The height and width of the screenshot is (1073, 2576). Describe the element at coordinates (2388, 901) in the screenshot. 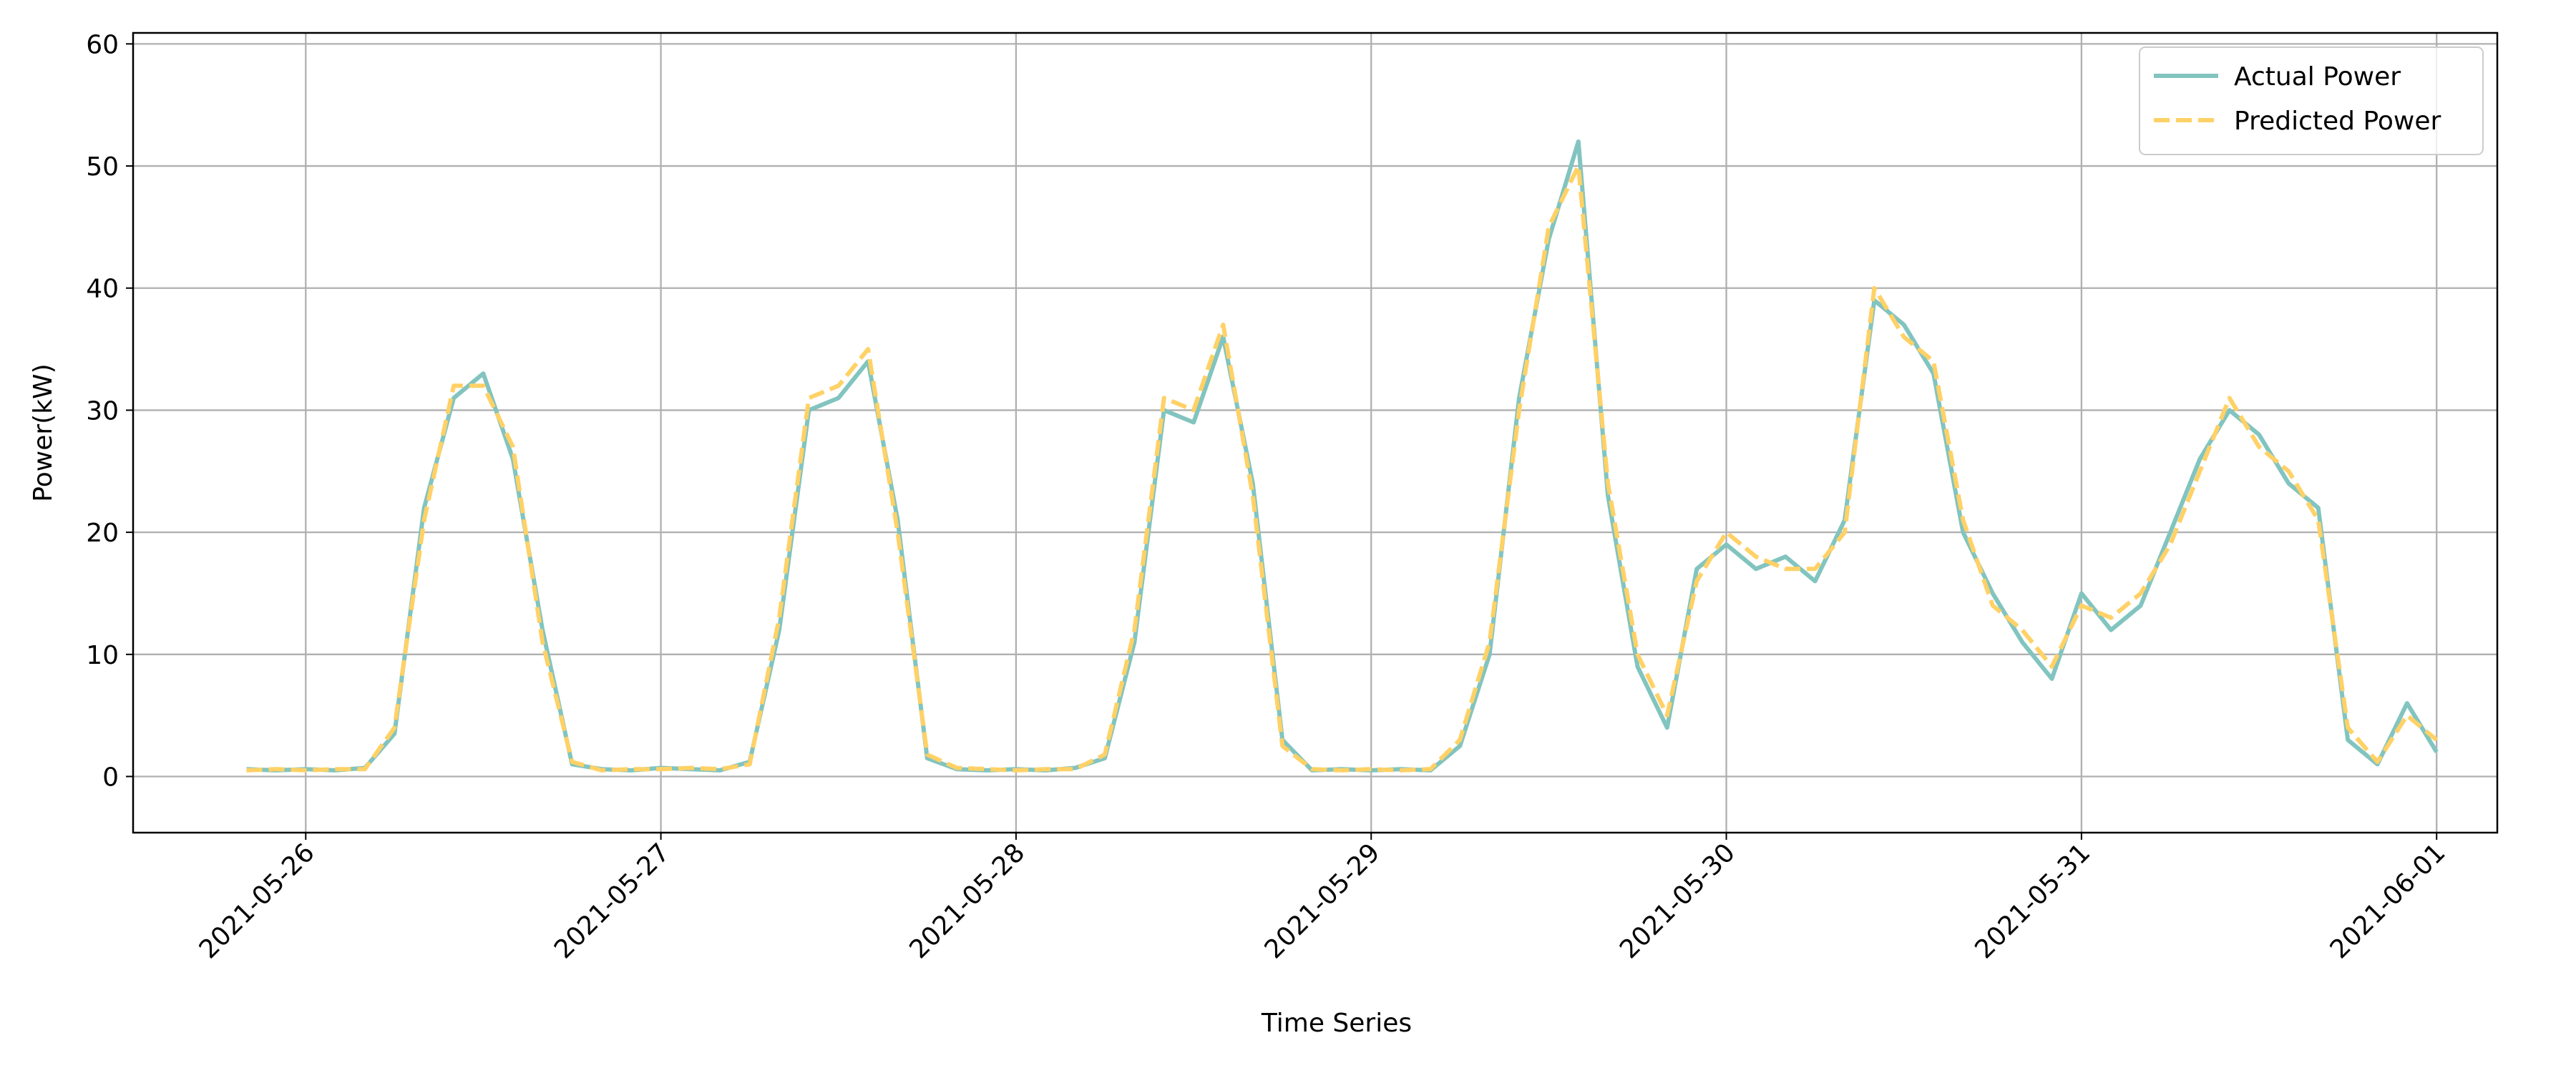

I see `x-tick-label: 2021-06-01` at that location.